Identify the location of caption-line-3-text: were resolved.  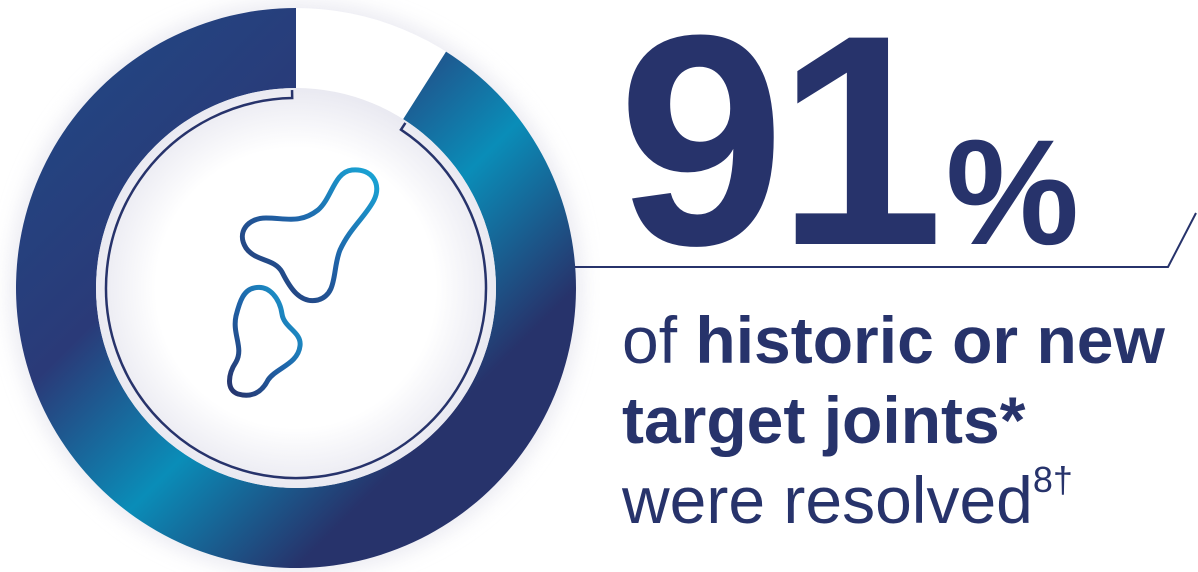
(827, 500).